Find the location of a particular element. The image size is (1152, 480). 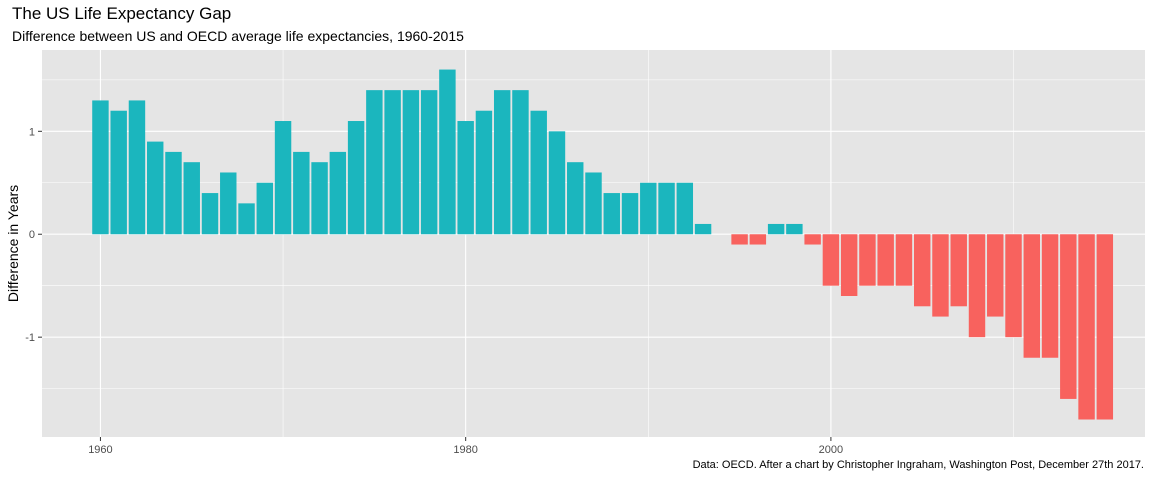

bar-1969 is located at coordinates (265, 208).